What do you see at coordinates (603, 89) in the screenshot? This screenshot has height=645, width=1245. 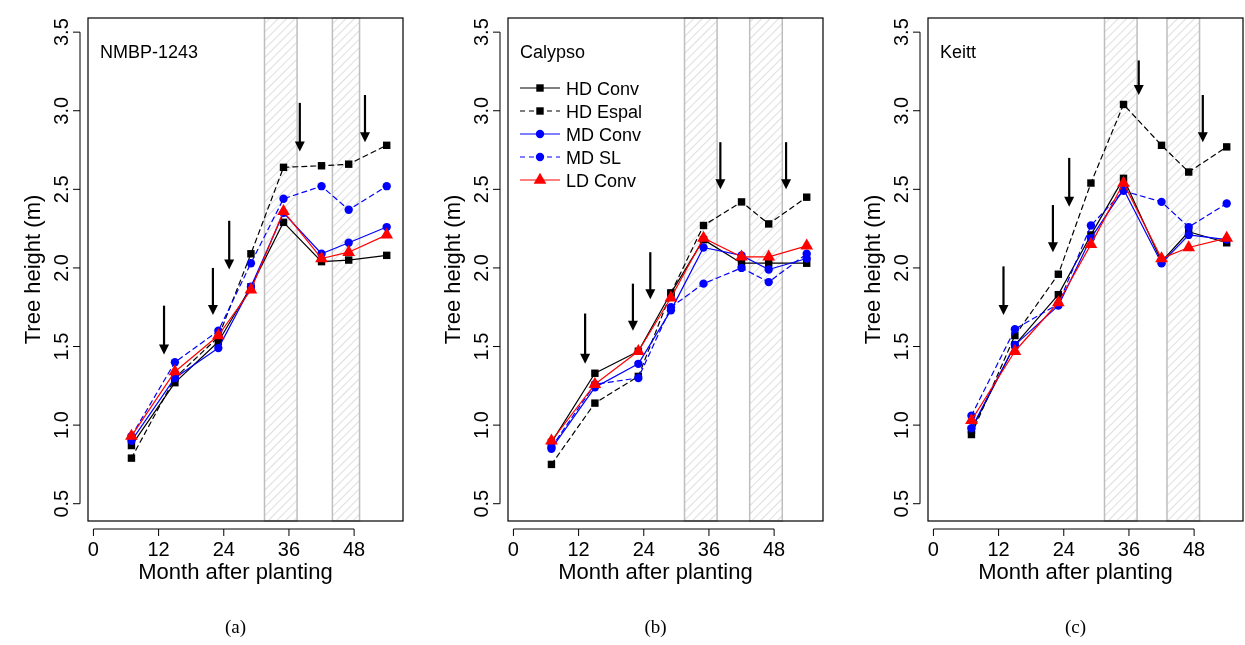 I see `legend-label: HD Conv` at bounding box center [603, 89].